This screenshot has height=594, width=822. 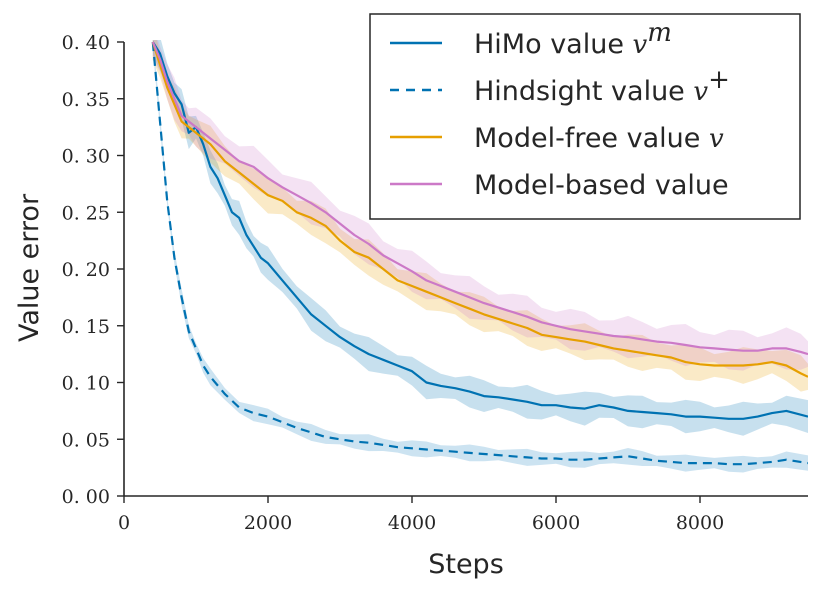 I want to click on legend-label: Model-based value, so click(x=601, y=185).